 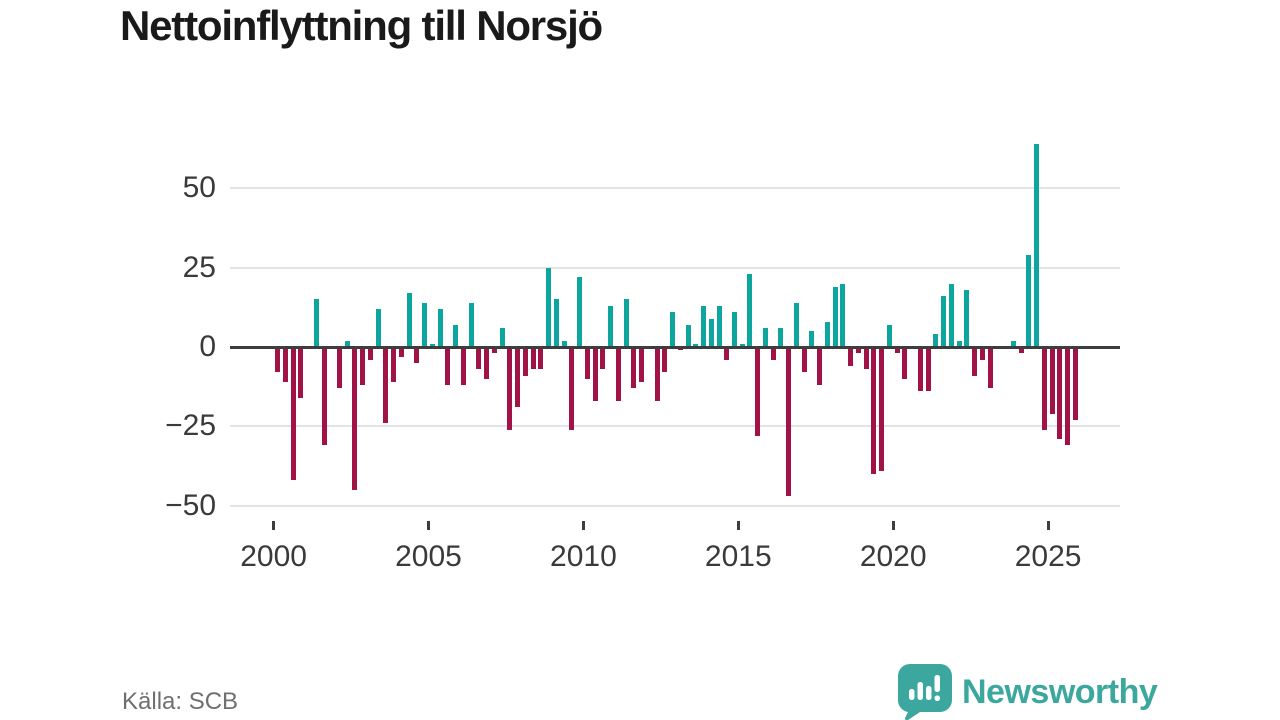 I want to click on x-axis-label: 2005, so click(x=428, y=556).